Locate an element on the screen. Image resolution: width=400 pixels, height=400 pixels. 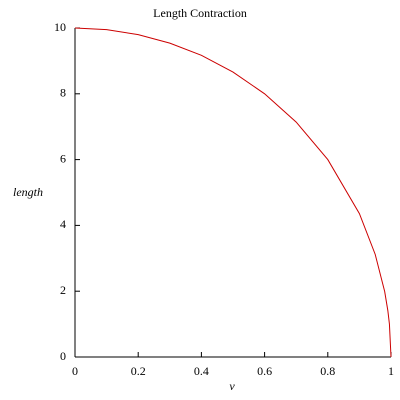
y-tick-label: 4 is located at coordinates (63, 224).